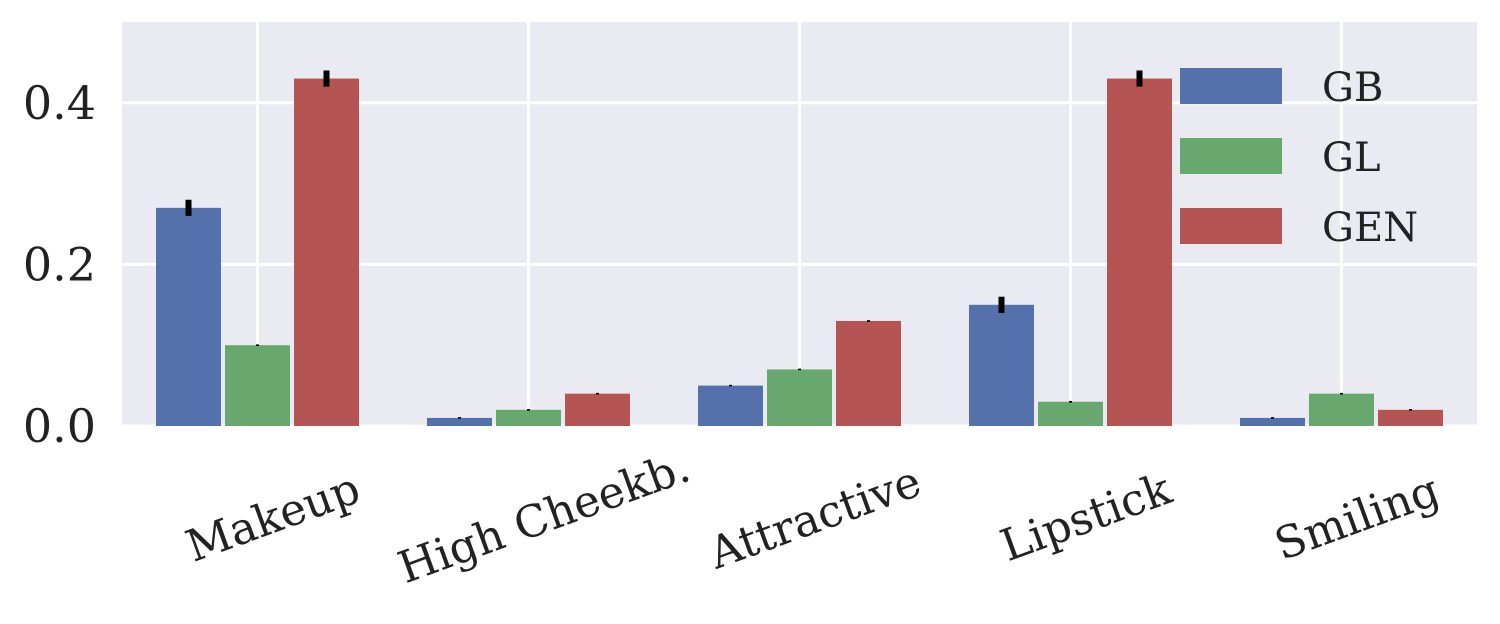  What do you see at coordinates (1231, 156) in the screenshot?
I see `legend-swatch-gl` at bounding box center [1231, 156].